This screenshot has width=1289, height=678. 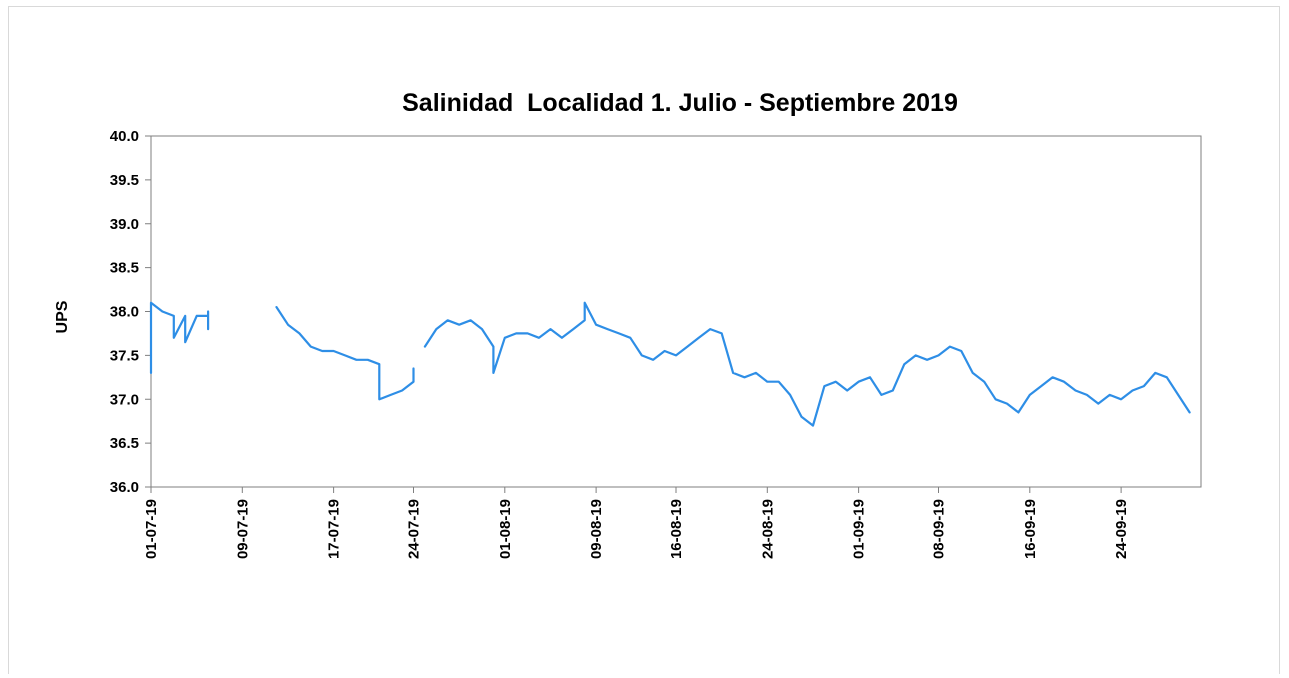 What do you see at coordinates (124, 399) in the screenshot?
I see `y-tick-label: 37.0` at bounding box center [124, 399].